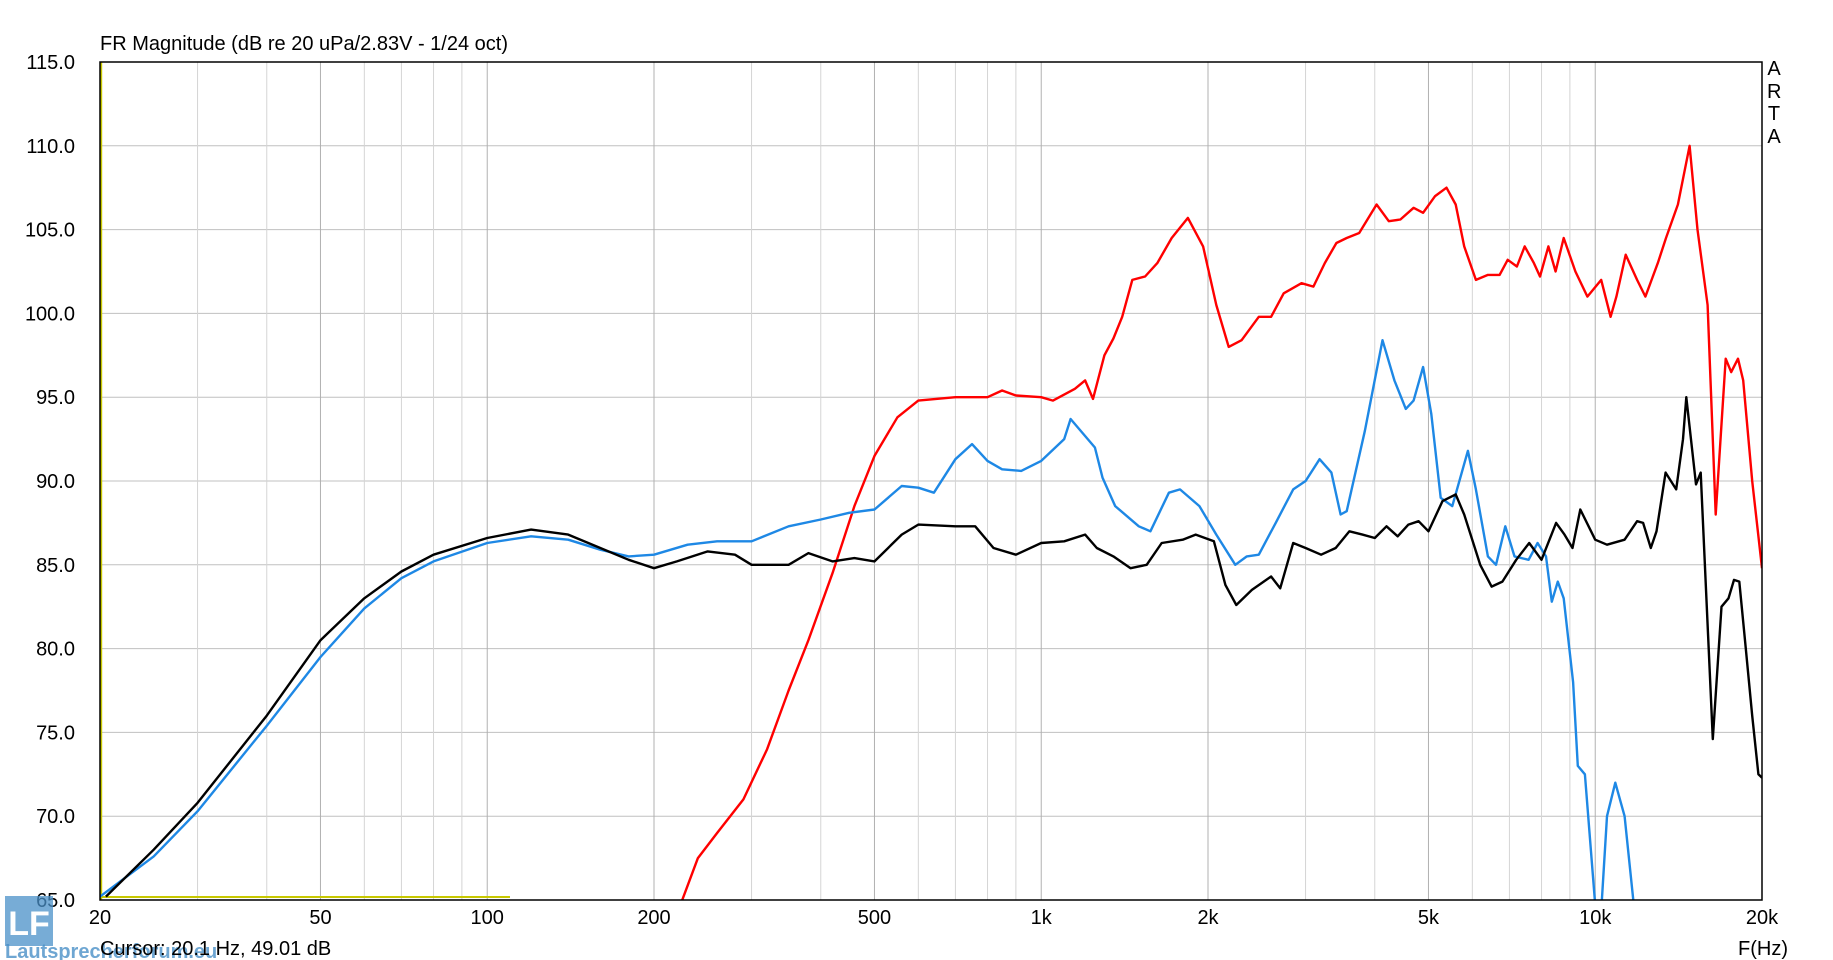 This screenshot has height=960, width=1833. What do you see at coordinates (55, 398) in the screenshot?
I see `y-tick-label: 95.0` at bounding box center [55, 398].